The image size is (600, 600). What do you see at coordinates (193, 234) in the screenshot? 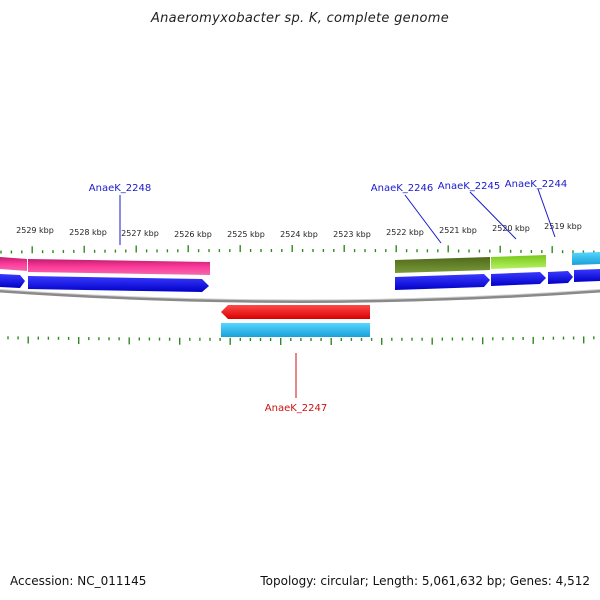
I see `scale-label: 2526 kbp` at bounding box center [193, 234].